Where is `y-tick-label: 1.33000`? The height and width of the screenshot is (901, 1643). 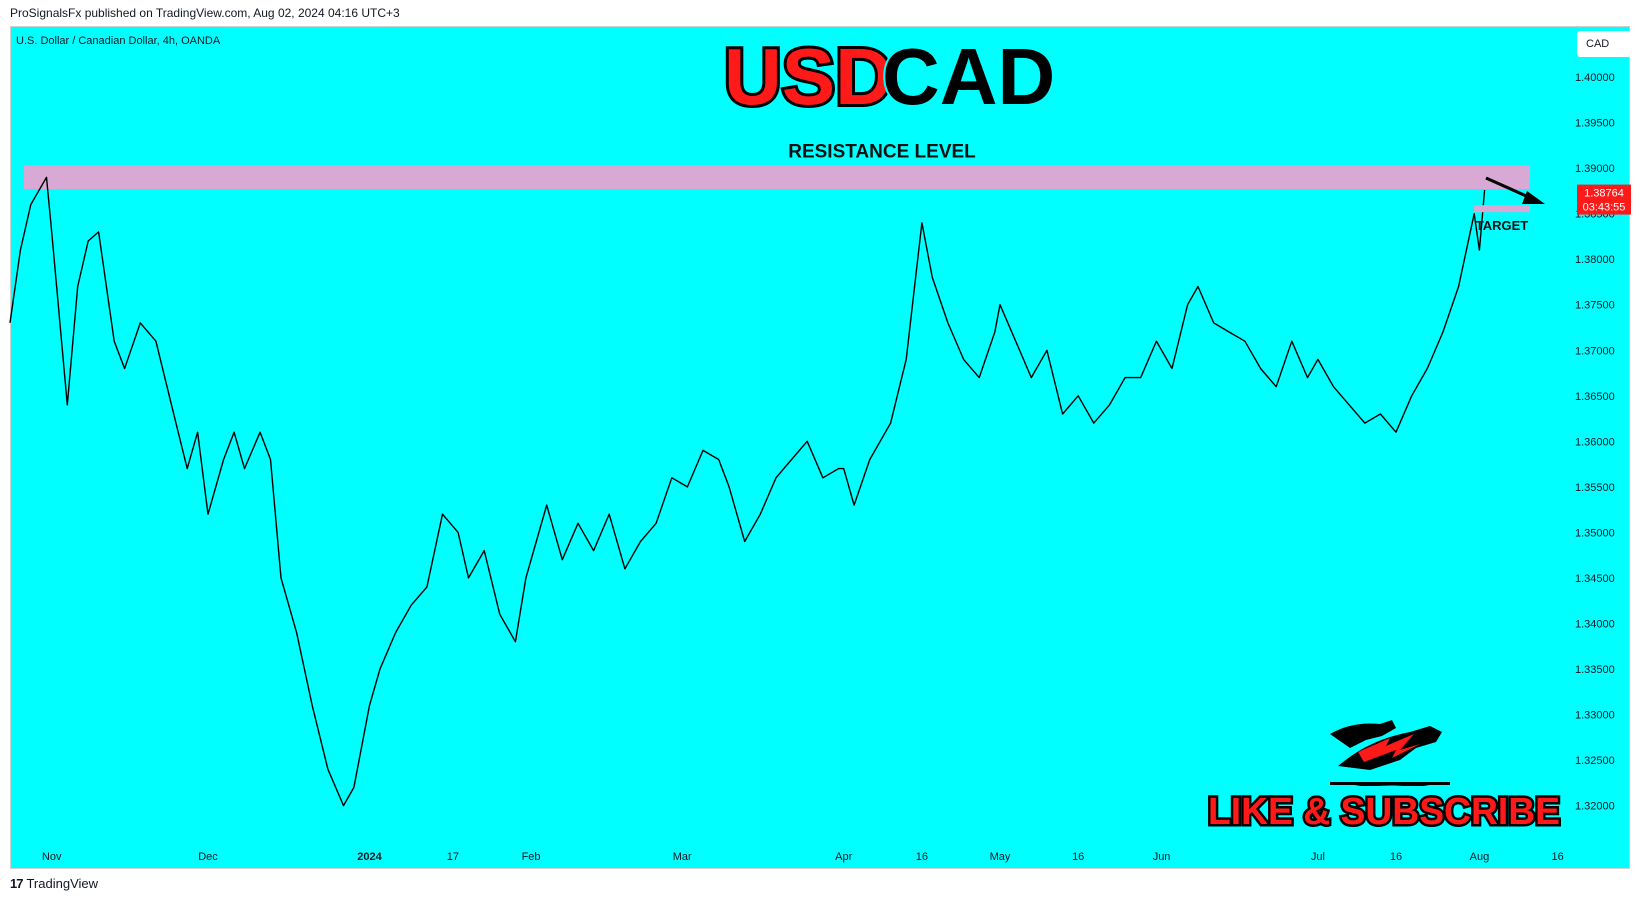 y-tick-label: 1.33000 is located at coordinates (1595, 716).